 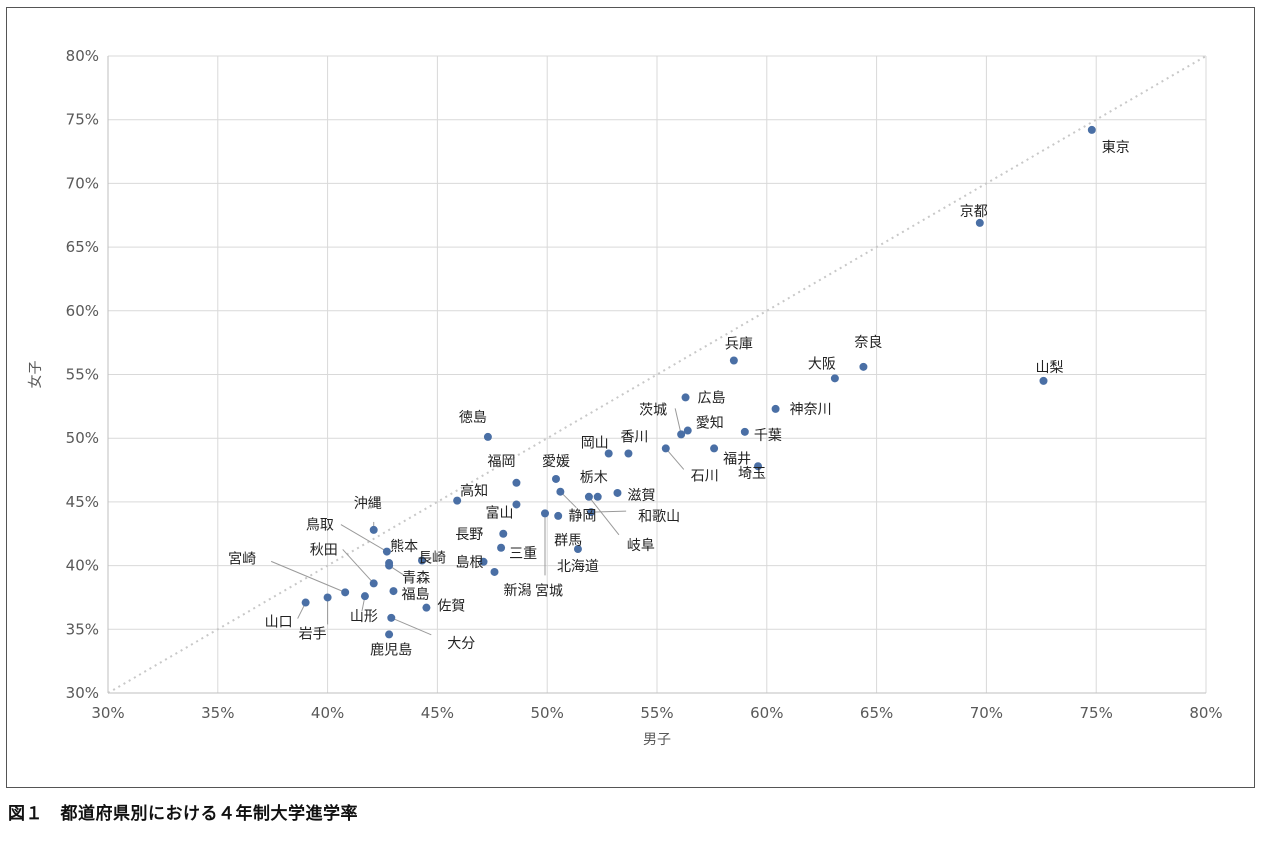 I want to click on point-label: 岐阜, so click(x=641, y=545).